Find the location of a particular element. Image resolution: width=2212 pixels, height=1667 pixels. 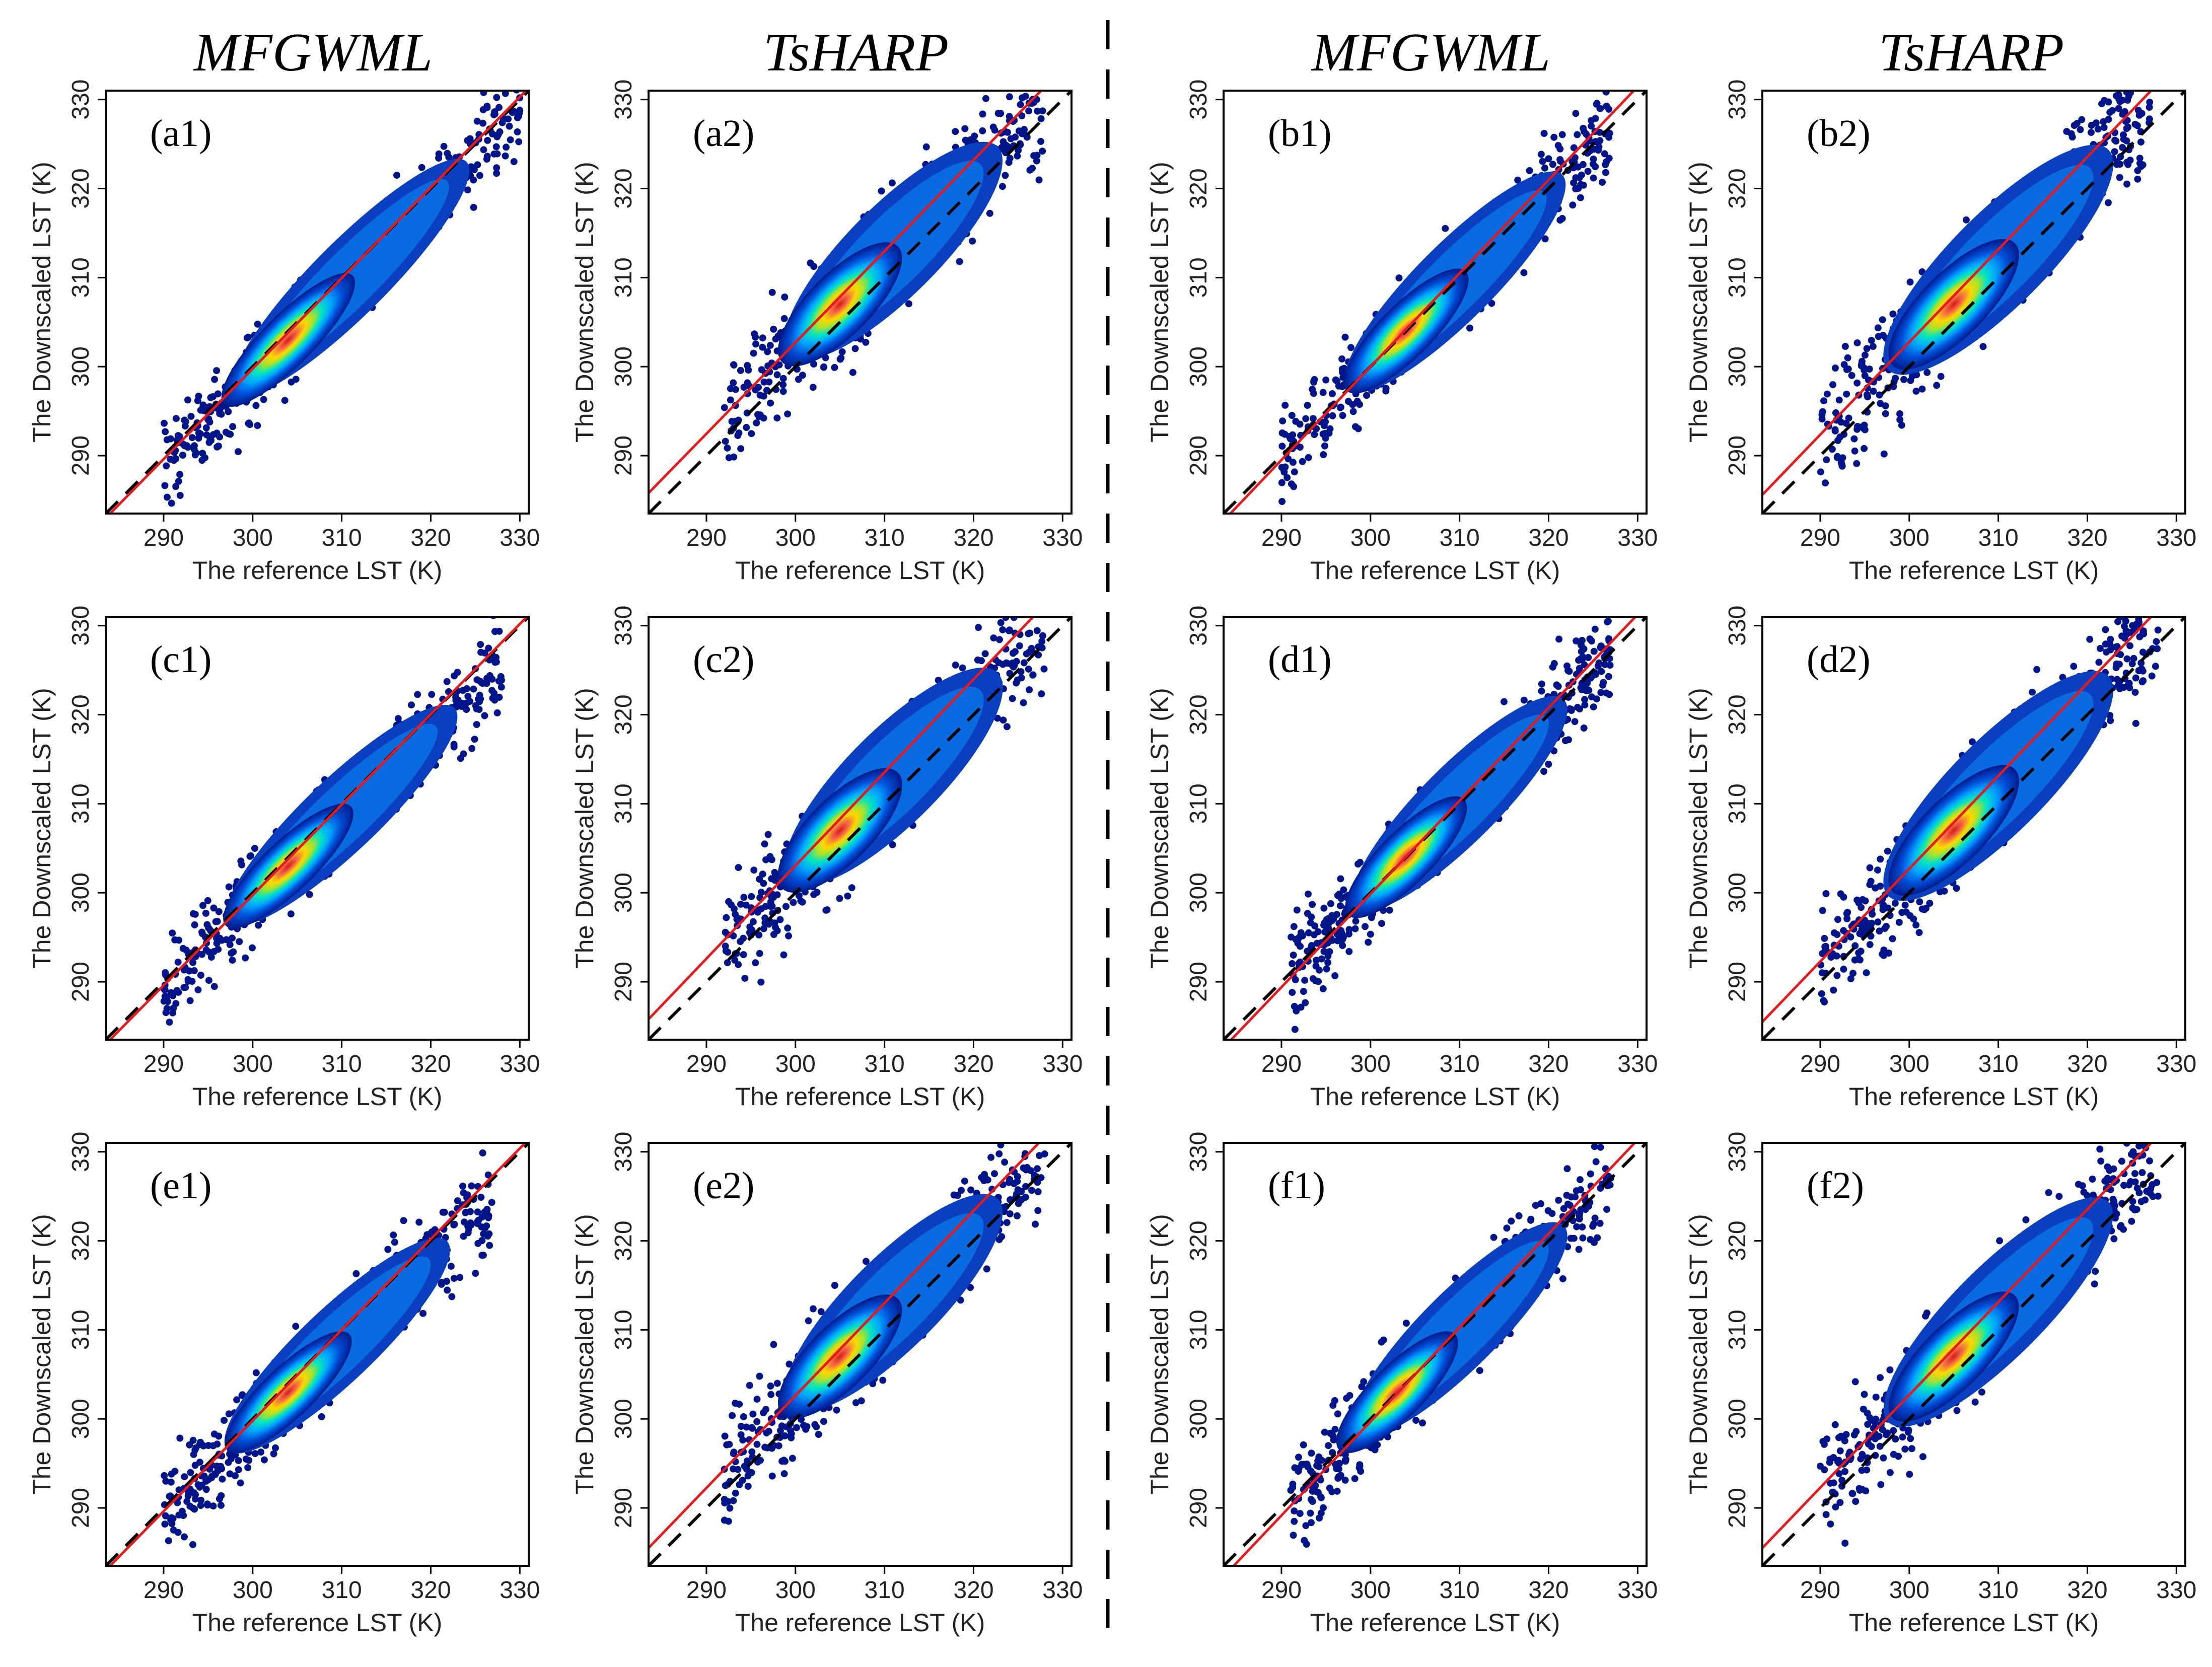

x-tick-label: 300 is located at coordinates (795, 1590).